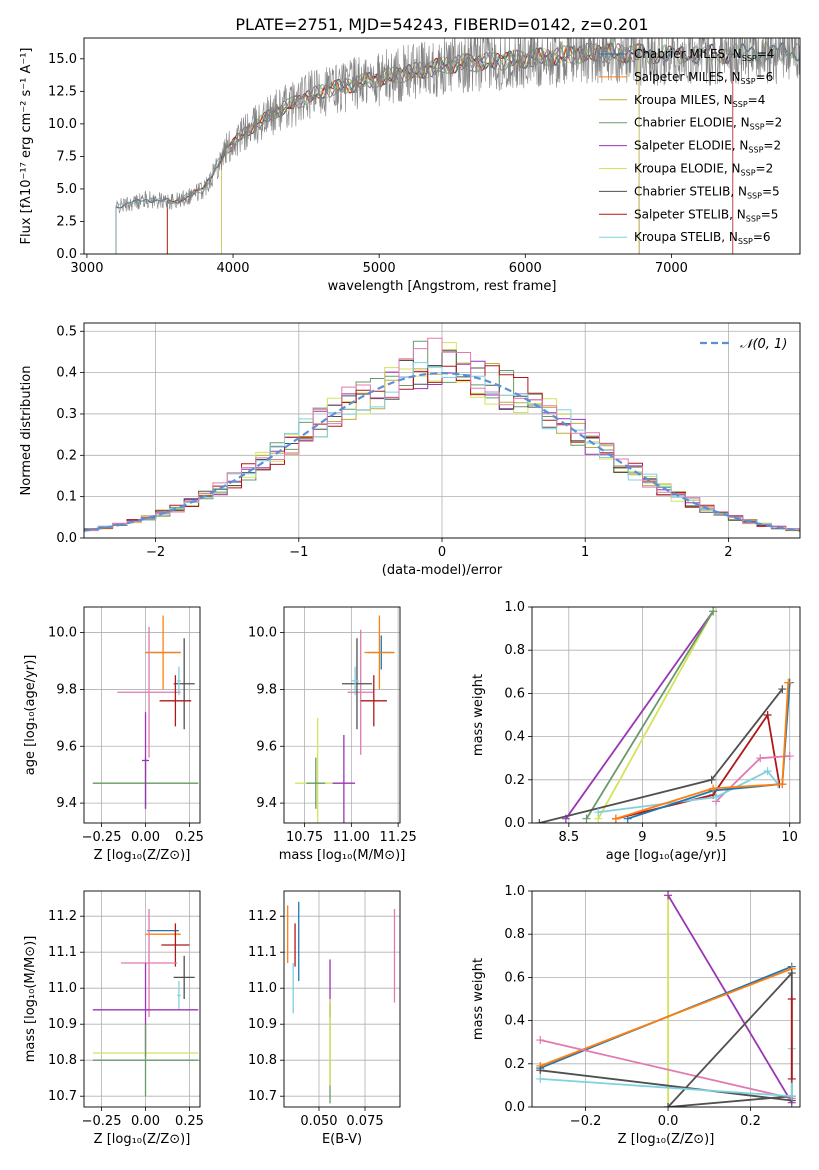 The width and height of the screenshot is (819, 1170). I want to click on x-tick-label: 0.2, so click(750, 1121).